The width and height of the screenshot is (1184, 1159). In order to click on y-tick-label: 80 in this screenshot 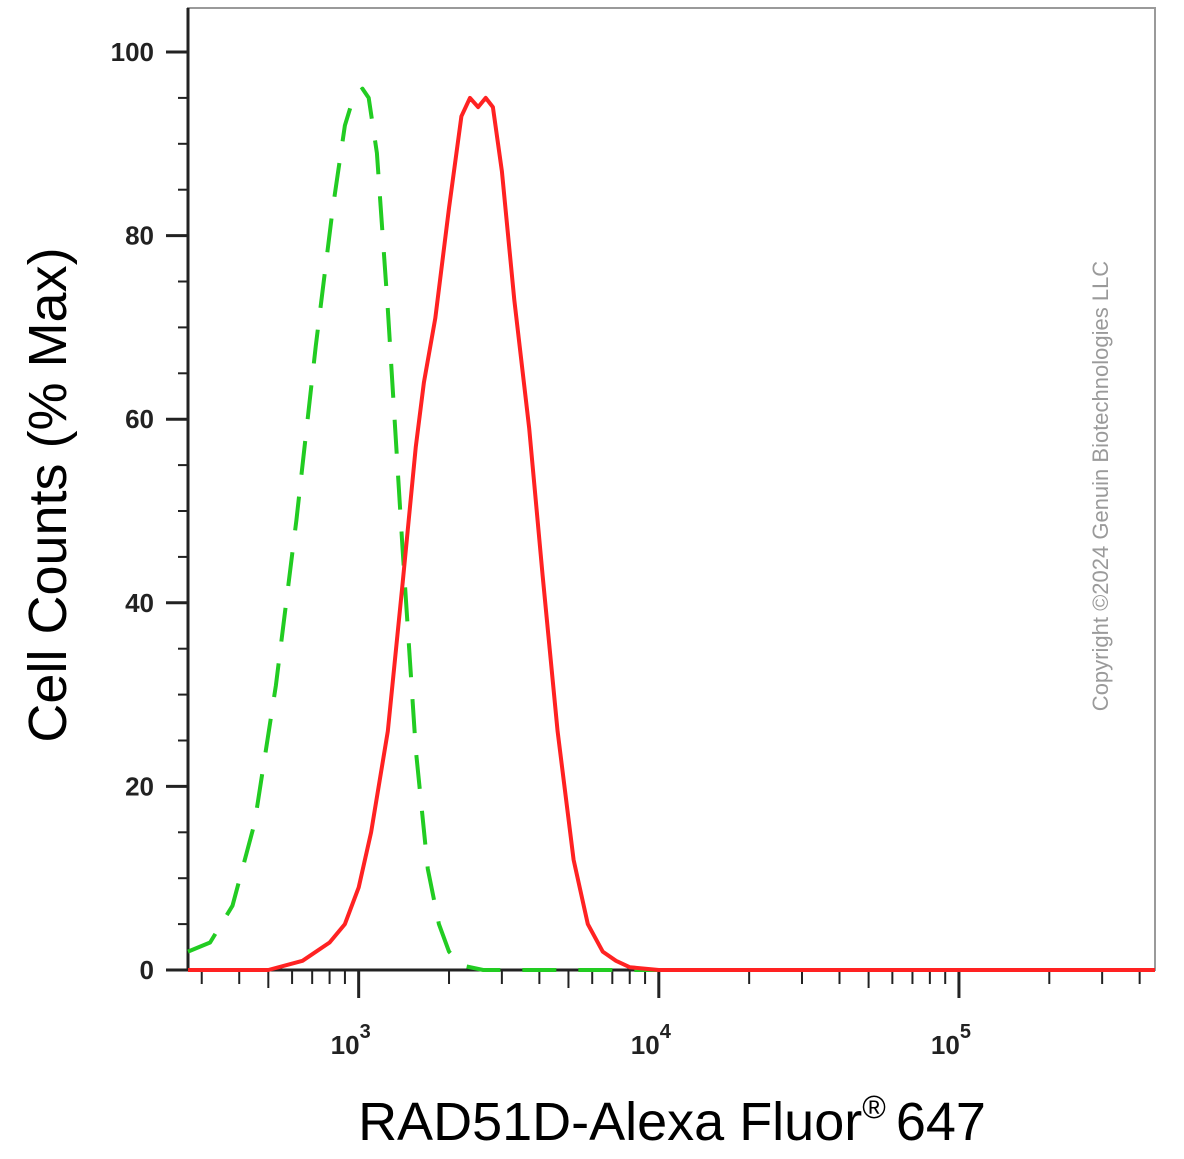, I will do `click(139, 236)`.